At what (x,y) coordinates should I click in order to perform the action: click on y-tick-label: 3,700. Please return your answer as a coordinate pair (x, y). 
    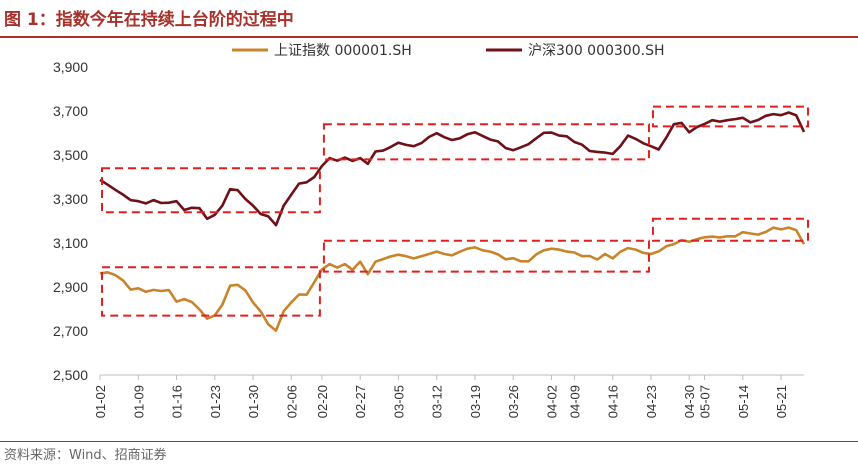
    Looking at the image, I should click on (70, 111).